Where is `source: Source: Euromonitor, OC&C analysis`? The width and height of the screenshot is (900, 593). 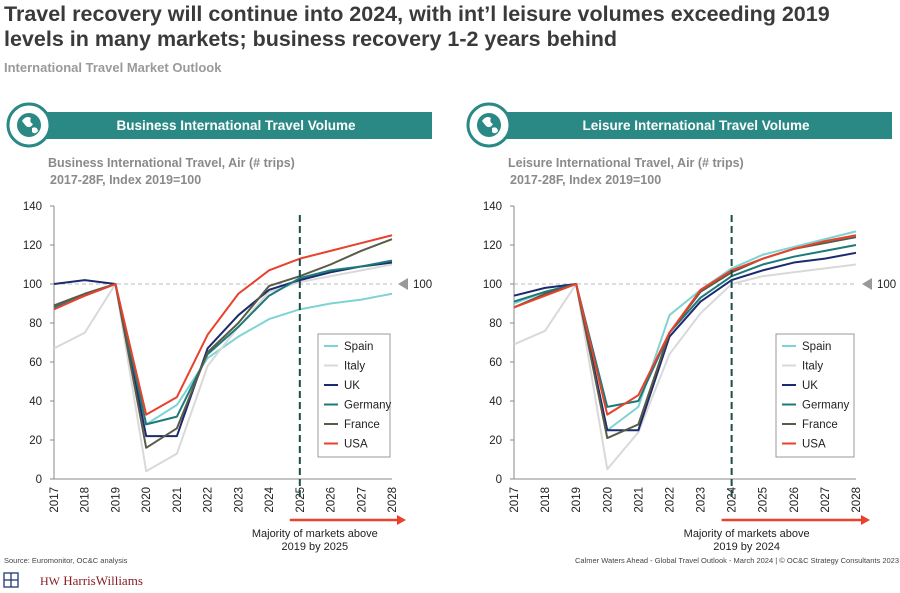 source: Source: Euromonitor, OC&C analysis is located at coordinates (66, 560).